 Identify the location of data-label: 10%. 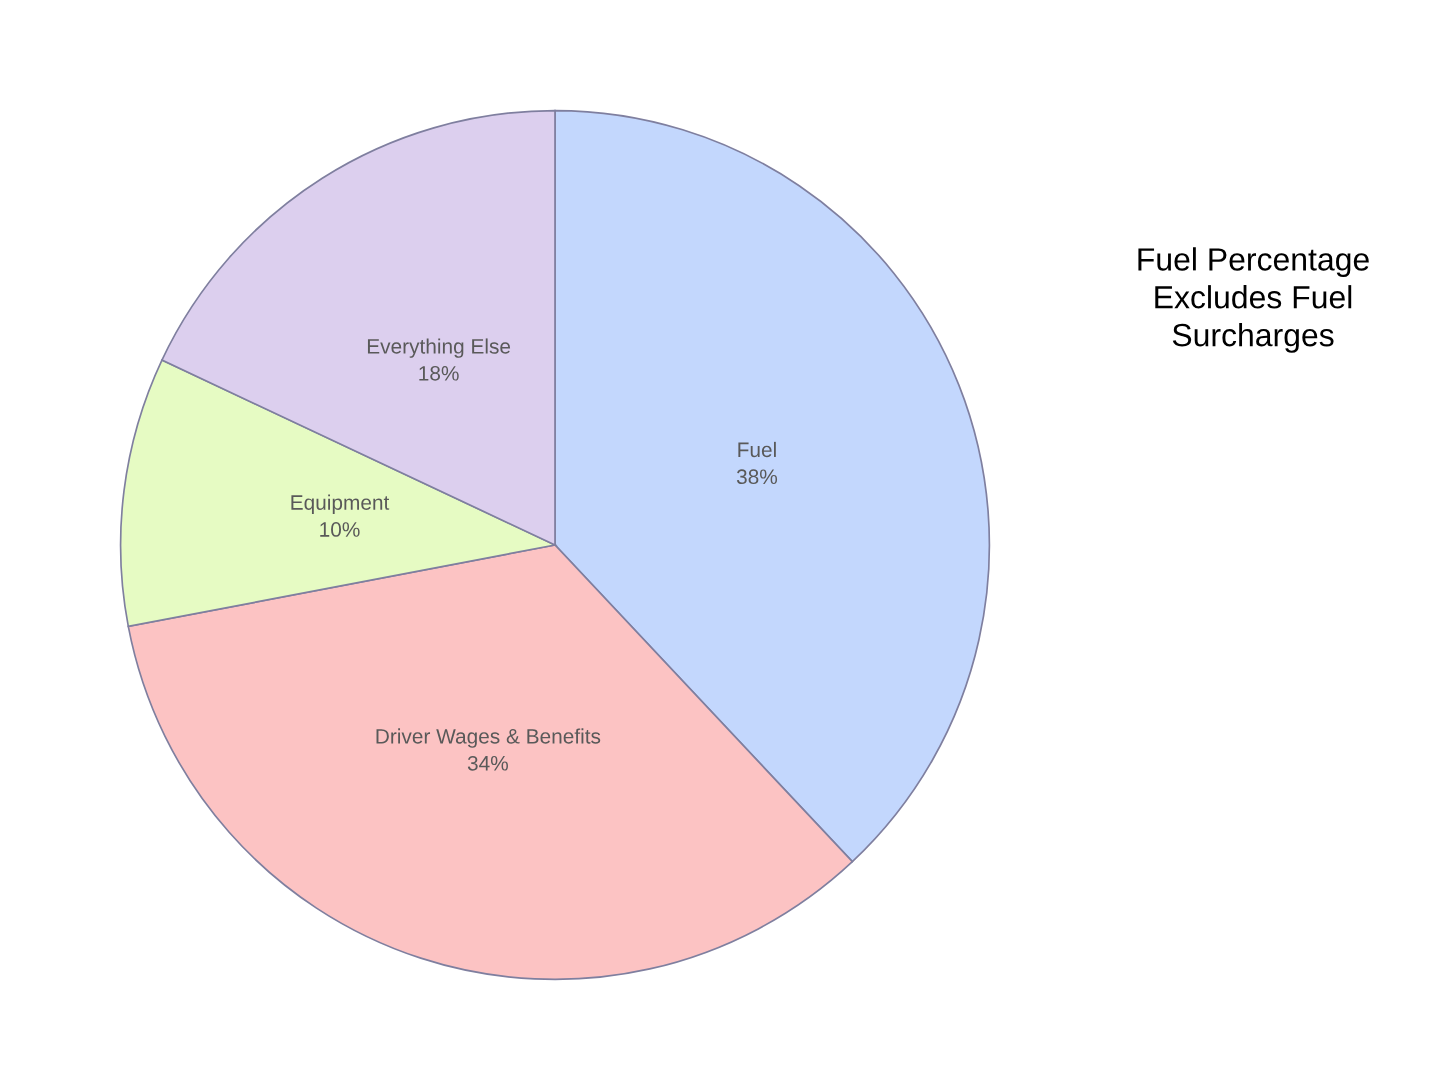
(340, 529).